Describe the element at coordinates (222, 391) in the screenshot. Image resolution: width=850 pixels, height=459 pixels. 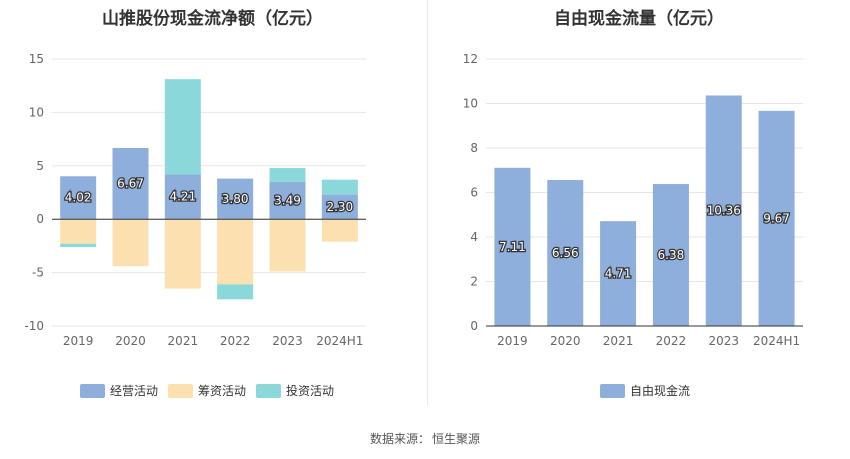
I see `legend-label: 筹资活动` at that location.